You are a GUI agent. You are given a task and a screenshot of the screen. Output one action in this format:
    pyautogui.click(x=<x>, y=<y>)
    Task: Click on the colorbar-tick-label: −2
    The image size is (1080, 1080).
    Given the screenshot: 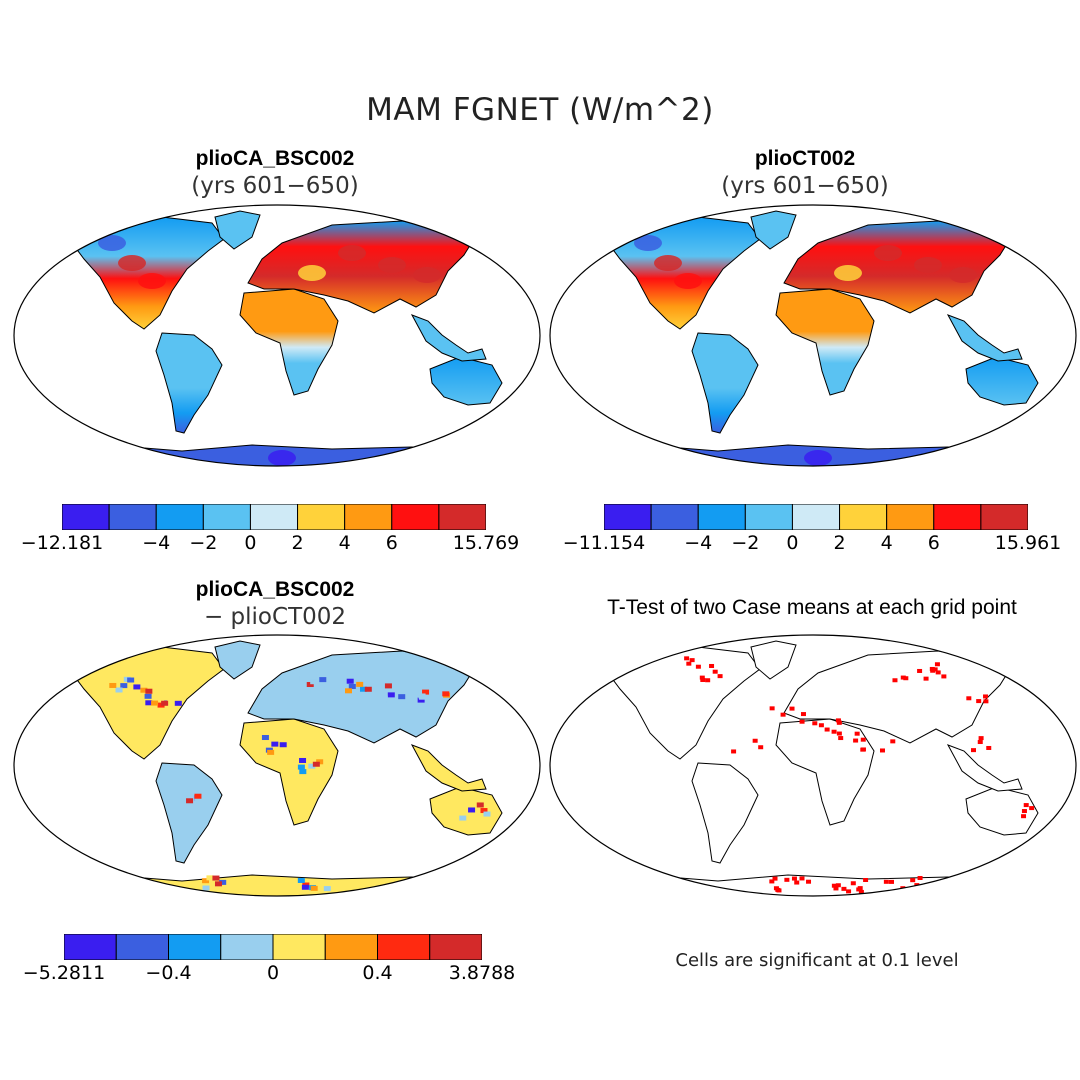 What is the action you would take?
    pyautogui.click(x=745, y=543)
    